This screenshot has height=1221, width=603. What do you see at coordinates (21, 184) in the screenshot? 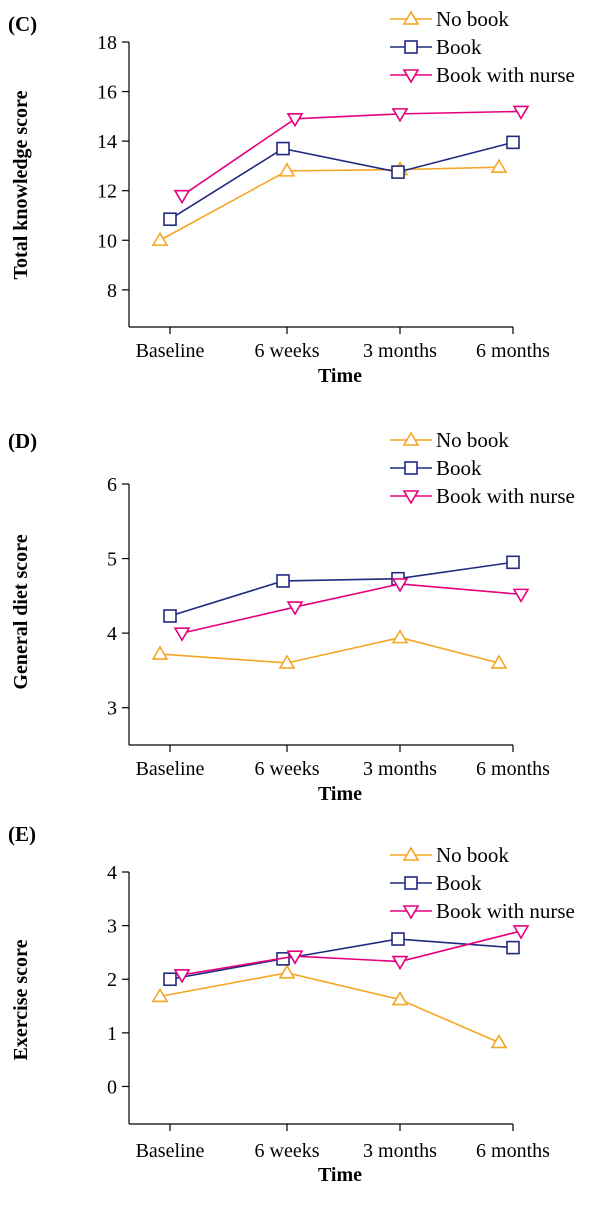
I see `y-axis-title: Total knowledge score` at bounding box center [21, 184].